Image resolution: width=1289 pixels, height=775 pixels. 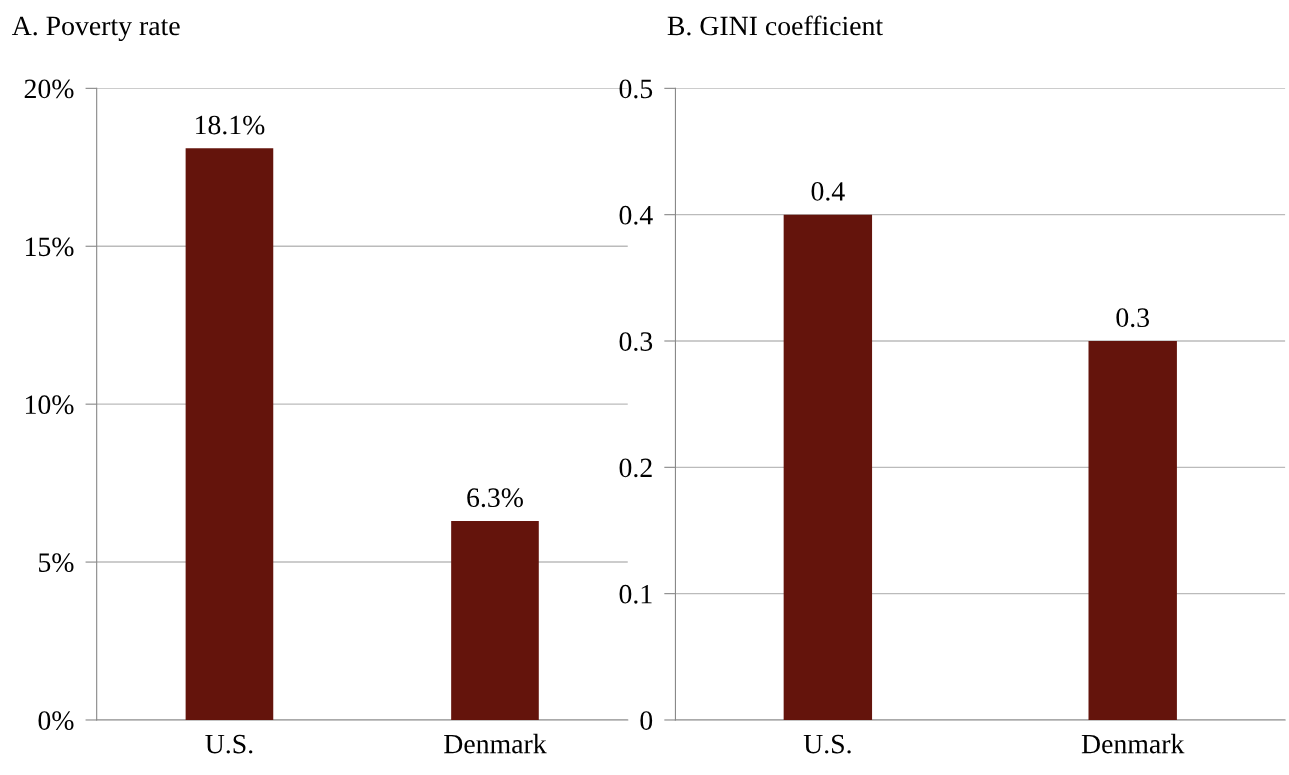 I want to click on y-tick-label: 5%, so click(x=56, y=563).